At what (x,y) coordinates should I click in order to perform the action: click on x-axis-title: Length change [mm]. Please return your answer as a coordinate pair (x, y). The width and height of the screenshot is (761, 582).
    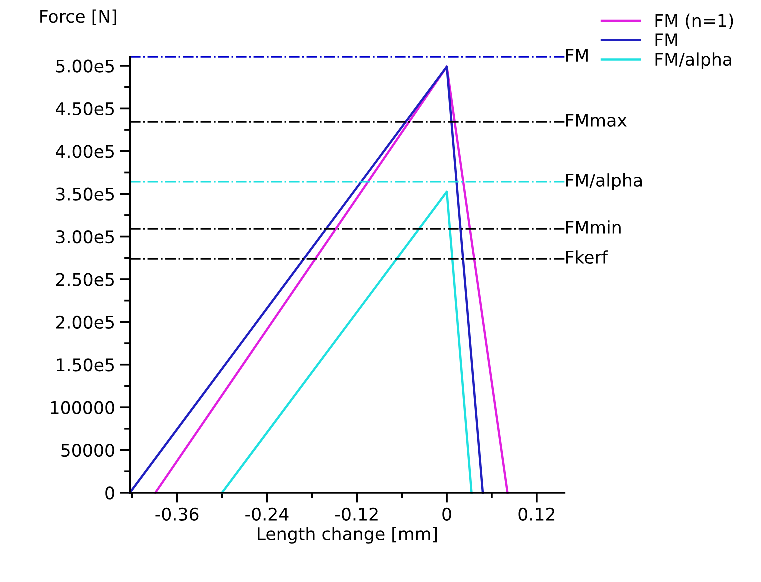
    Looking at the image, I should click on (347, 535).